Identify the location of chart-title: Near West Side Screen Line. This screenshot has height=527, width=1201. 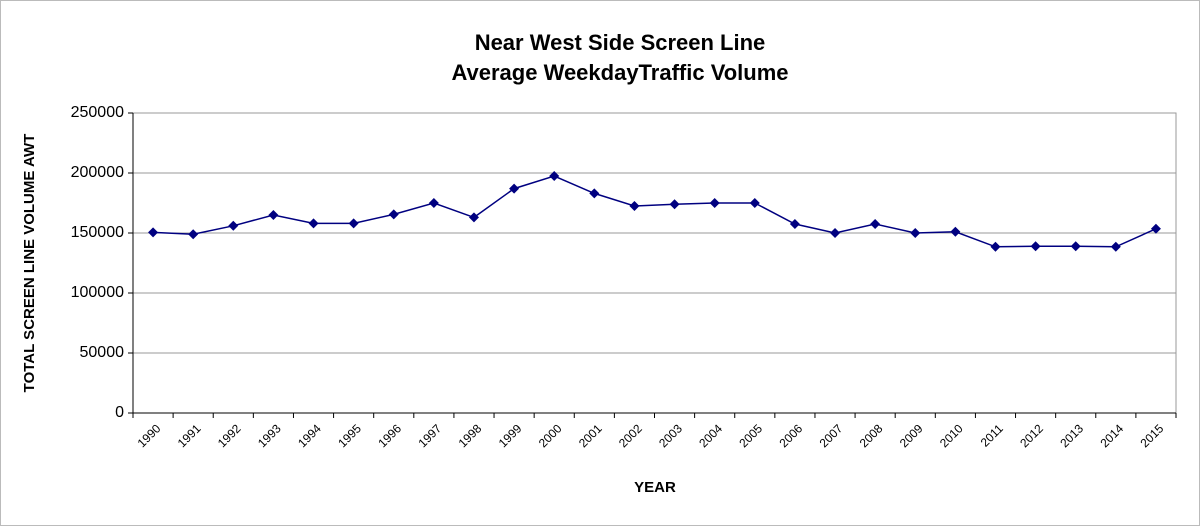
(620, 42).